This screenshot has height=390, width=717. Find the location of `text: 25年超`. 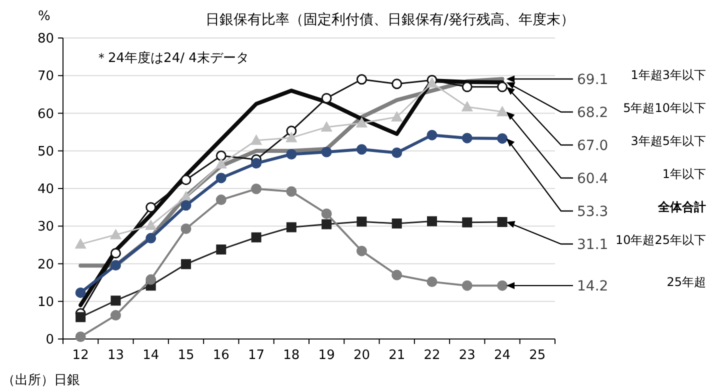

text: 25年超 is located at coordinates (686, 281).